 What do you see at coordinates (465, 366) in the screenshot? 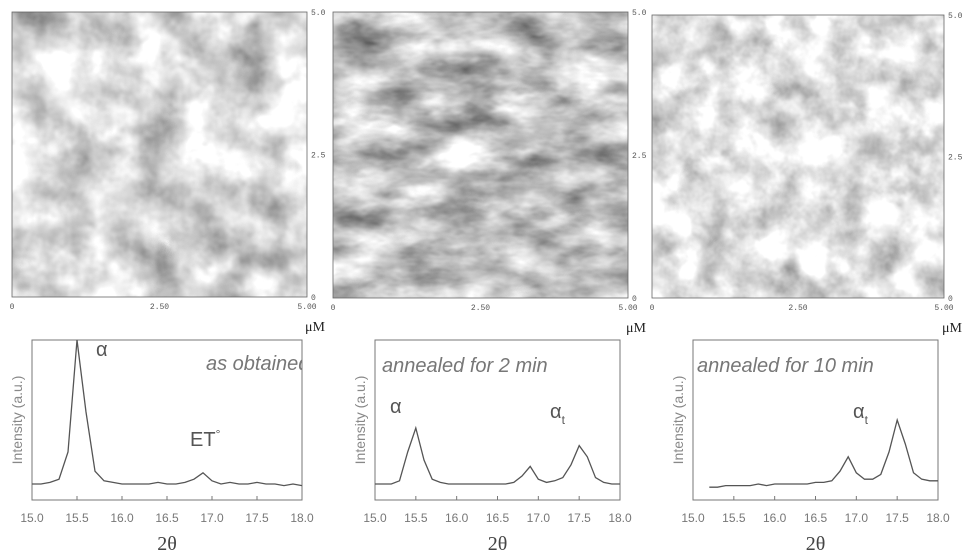
I see `plot-title: annealed for 2 min` at bounding box center [465, 366].